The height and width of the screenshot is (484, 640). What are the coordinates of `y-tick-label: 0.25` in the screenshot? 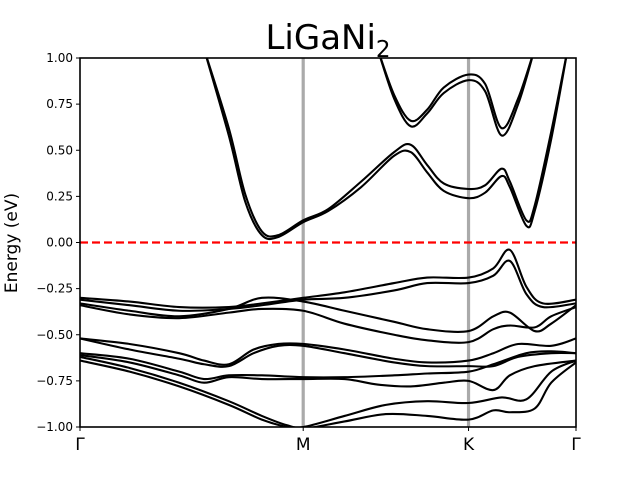 It's located at (59, 196).